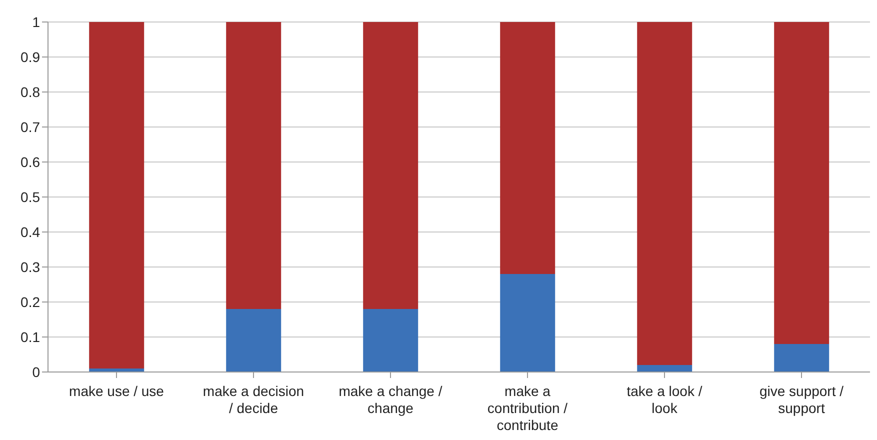 The width and height of the screenshot is (877, 440). I want to click on x-tick-label: make a change / change, so click(390, 399).